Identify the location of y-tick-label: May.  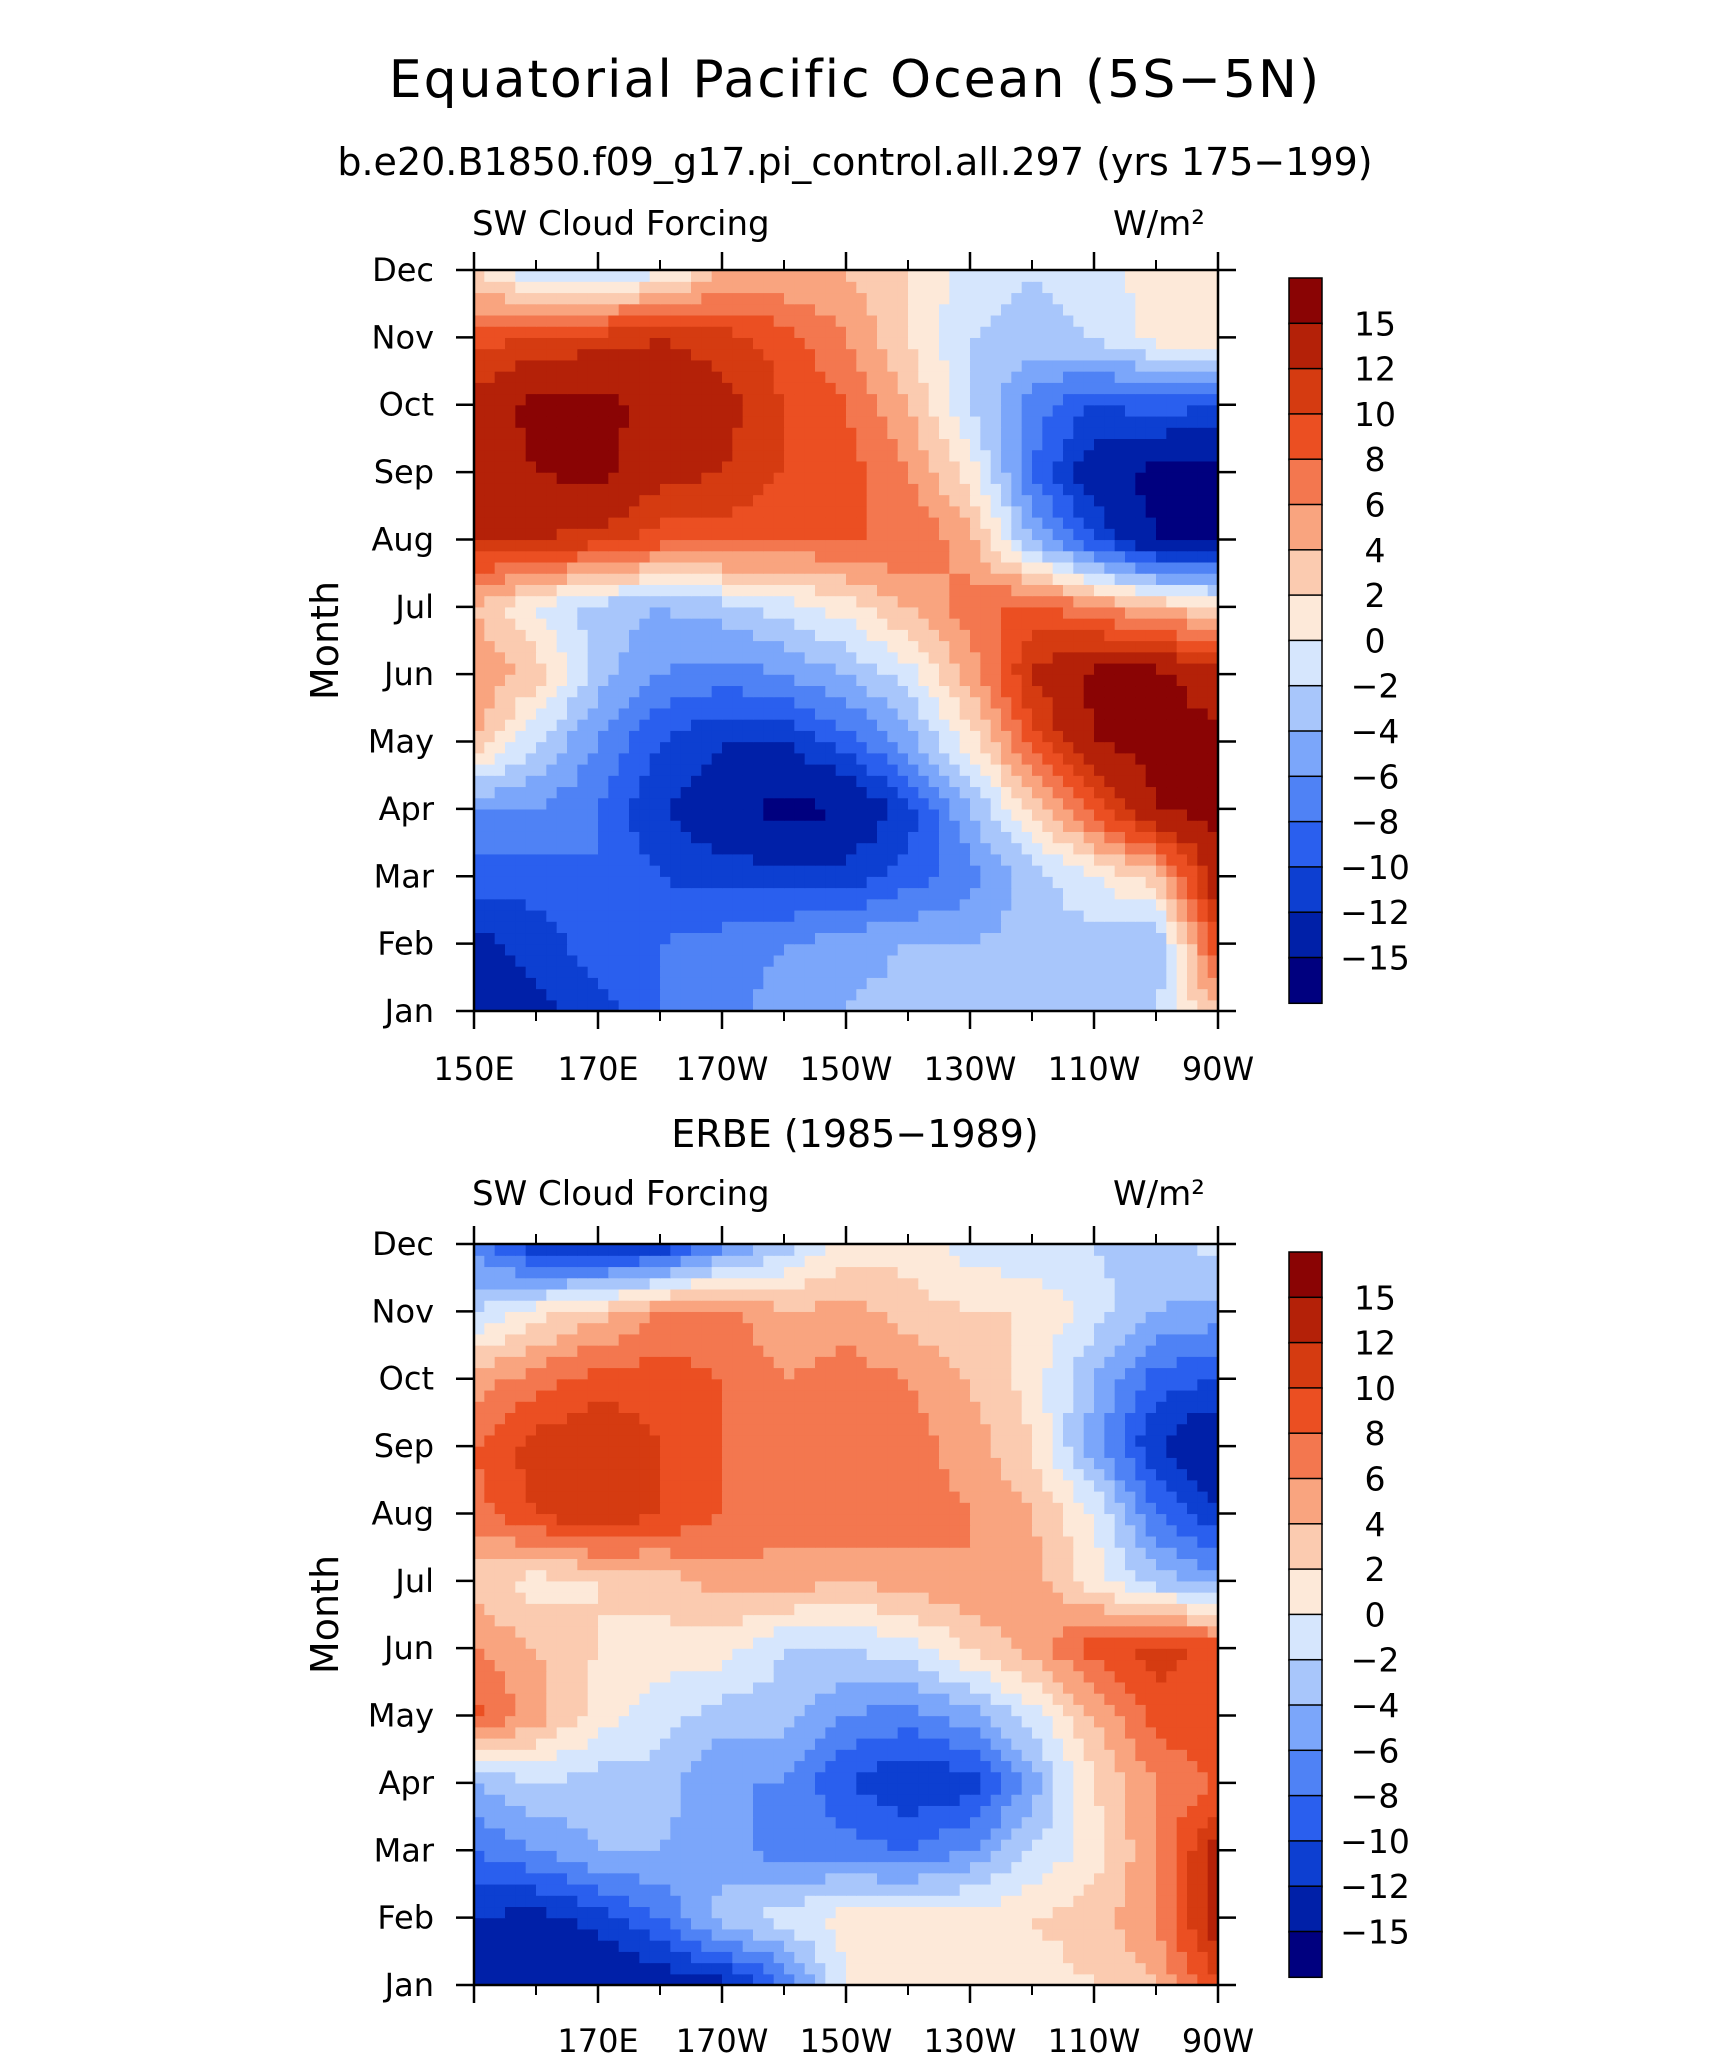
(401, 742).